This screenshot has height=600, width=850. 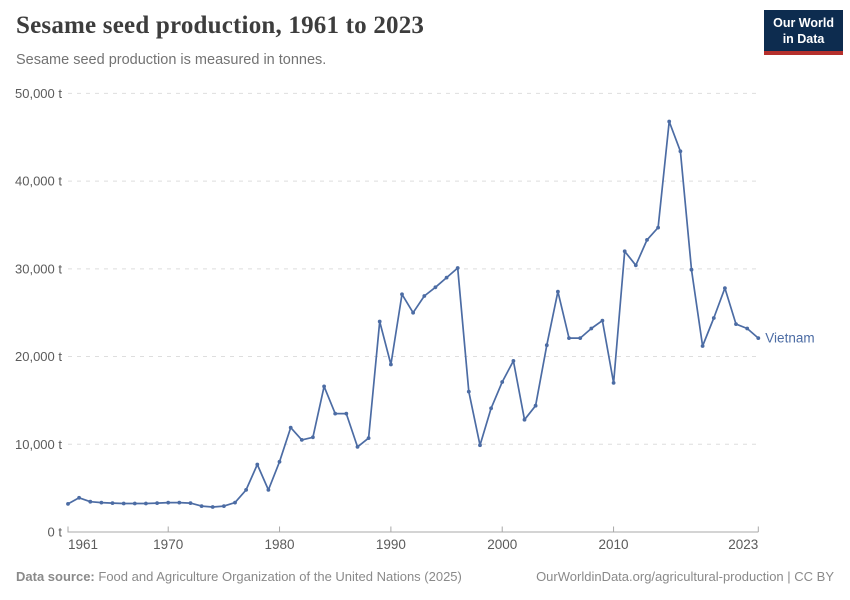 I want to click on y-tick-label: 10,000 t, so click(x=38, y=444).